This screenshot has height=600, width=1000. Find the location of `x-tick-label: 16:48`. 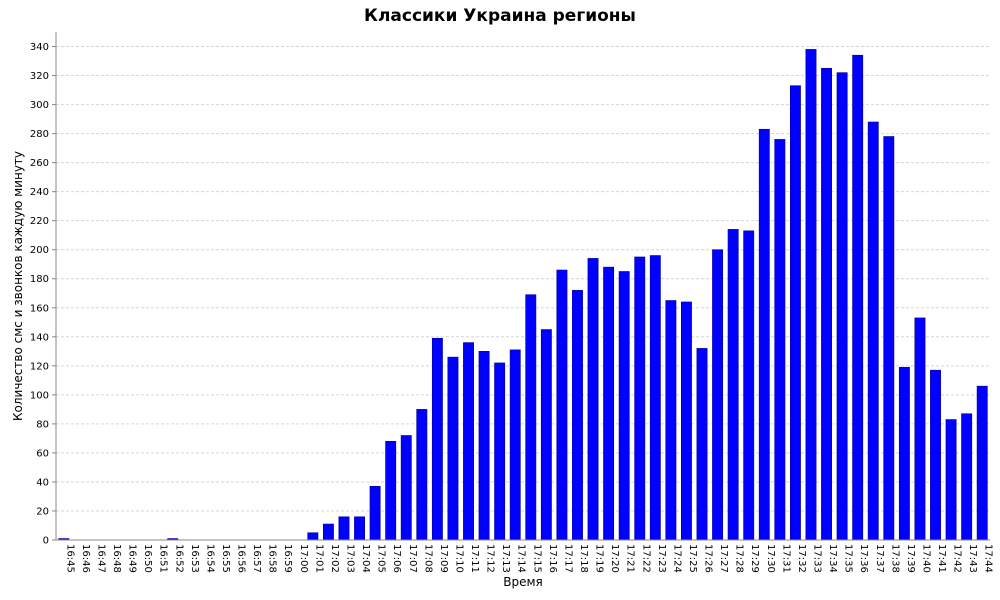

x-tick-label: 16:48 is located at coordinates (116, 558).